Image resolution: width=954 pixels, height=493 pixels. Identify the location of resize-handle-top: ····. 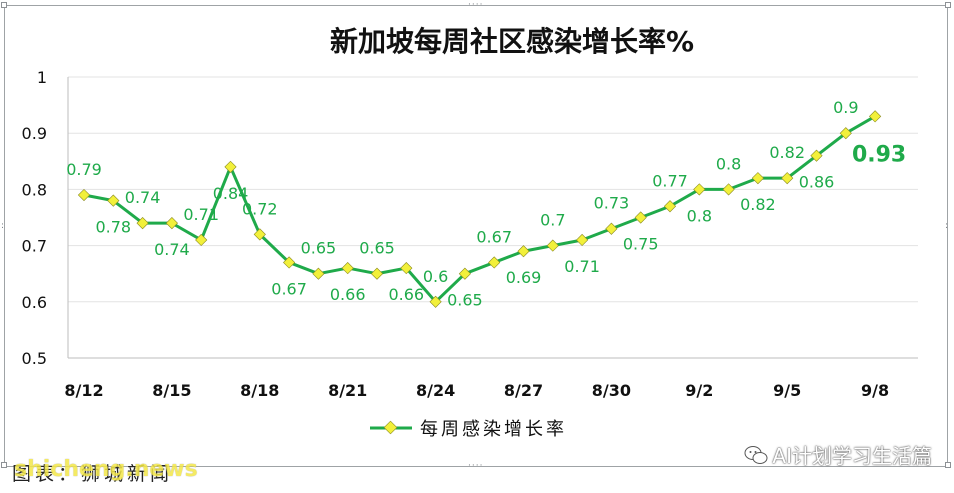
(476, 5).